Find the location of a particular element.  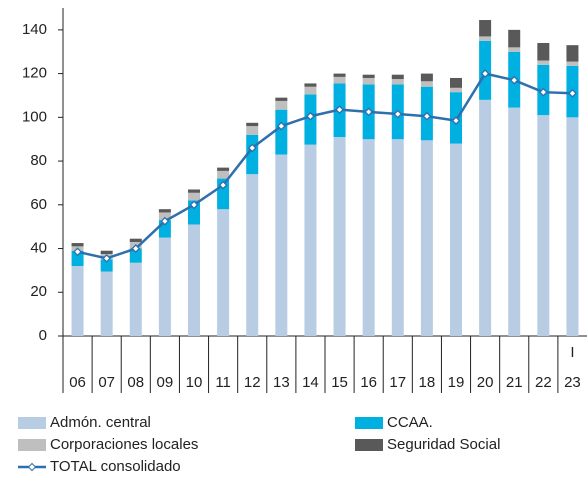

x-tick-label: 13 is located at coordinates (281, 382).